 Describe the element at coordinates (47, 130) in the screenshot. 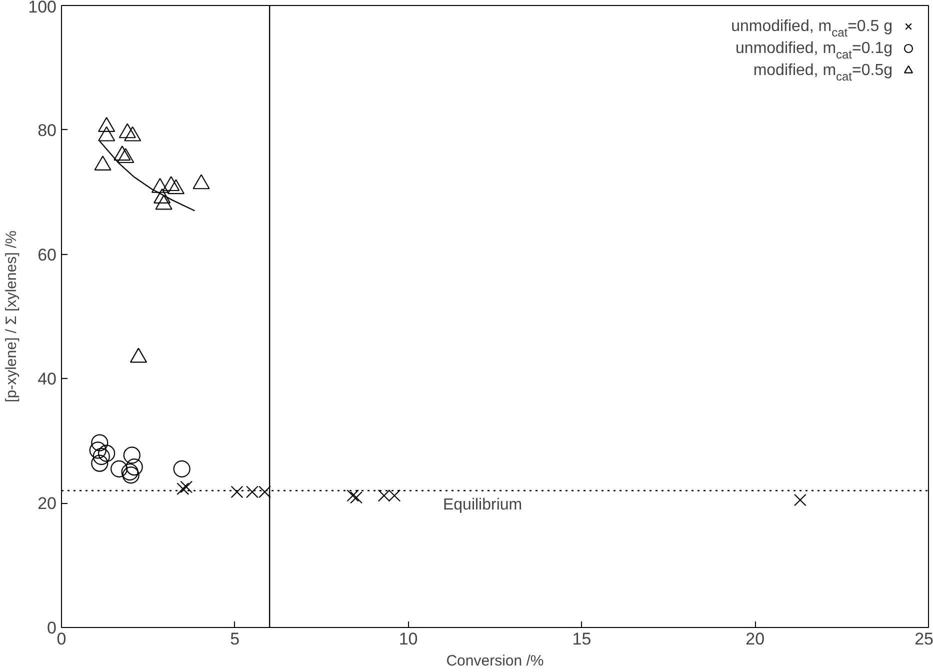

I see `y-tick-label: 80` at that location.